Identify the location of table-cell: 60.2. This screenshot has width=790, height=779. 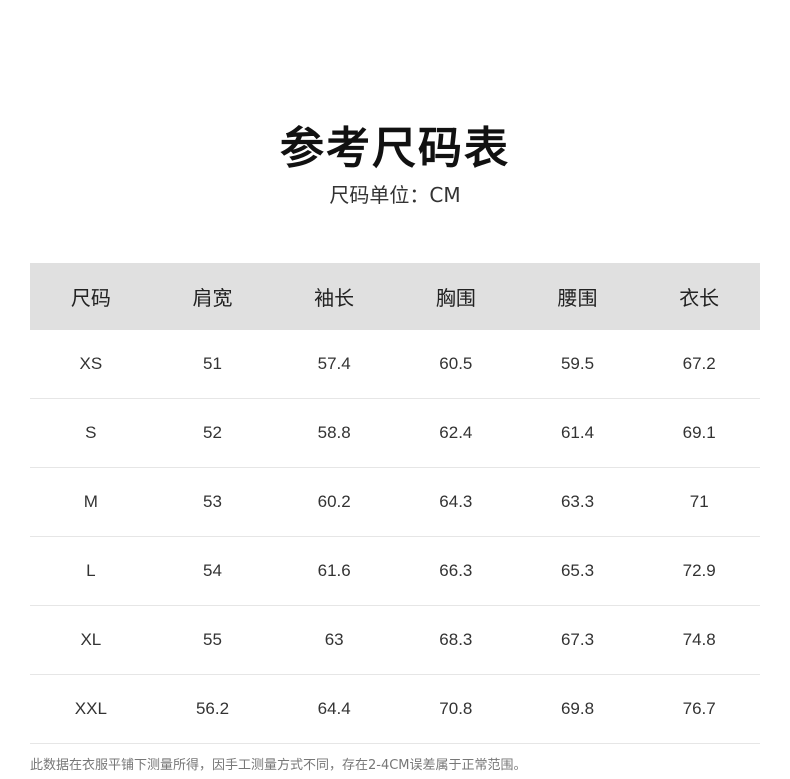
(334, 501).